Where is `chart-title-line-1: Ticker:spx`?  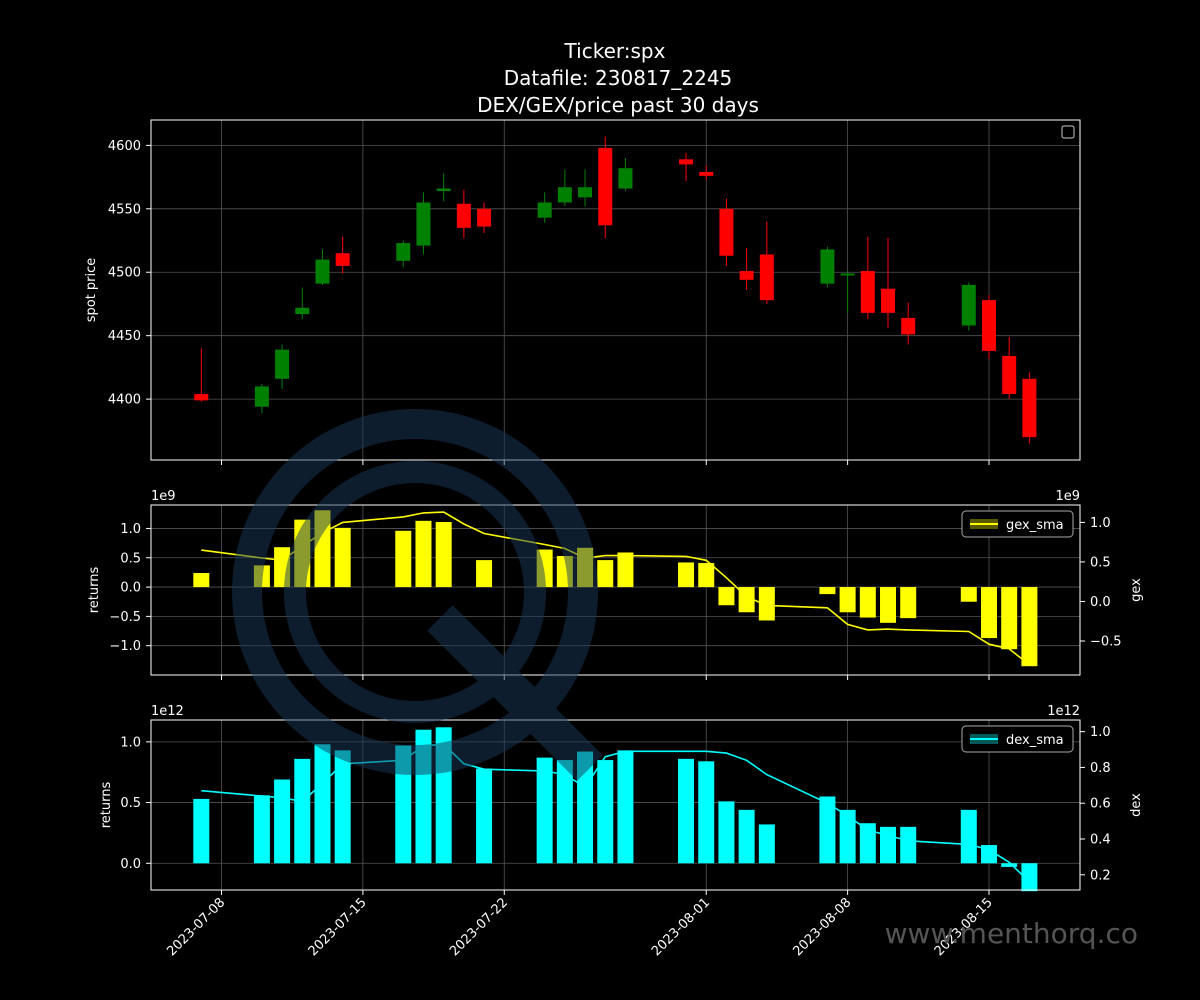 chart-title-line-1: Ticker:spx is located at coordinates (615, 51).